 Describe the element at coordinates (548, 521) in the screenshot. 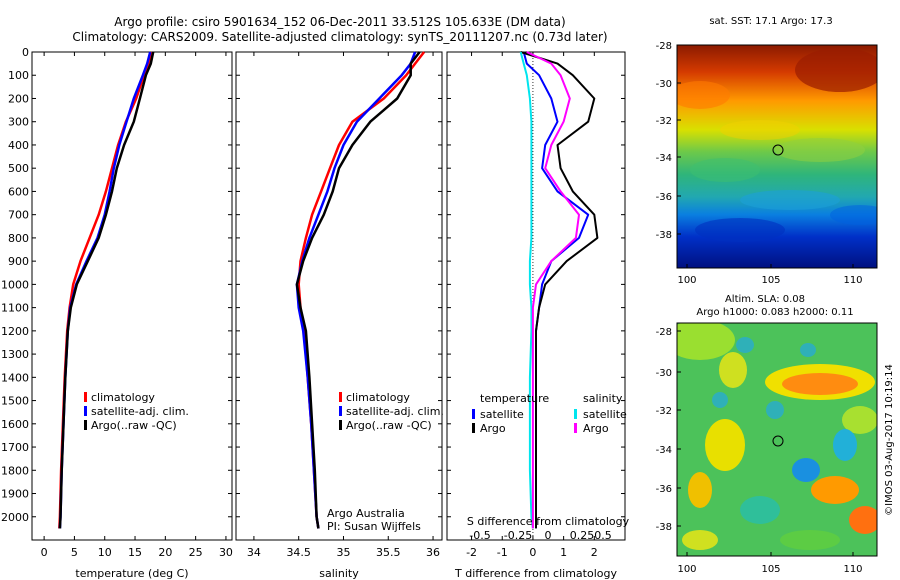

I see `difference-top-xlabel: S difference from climatology` at that location.